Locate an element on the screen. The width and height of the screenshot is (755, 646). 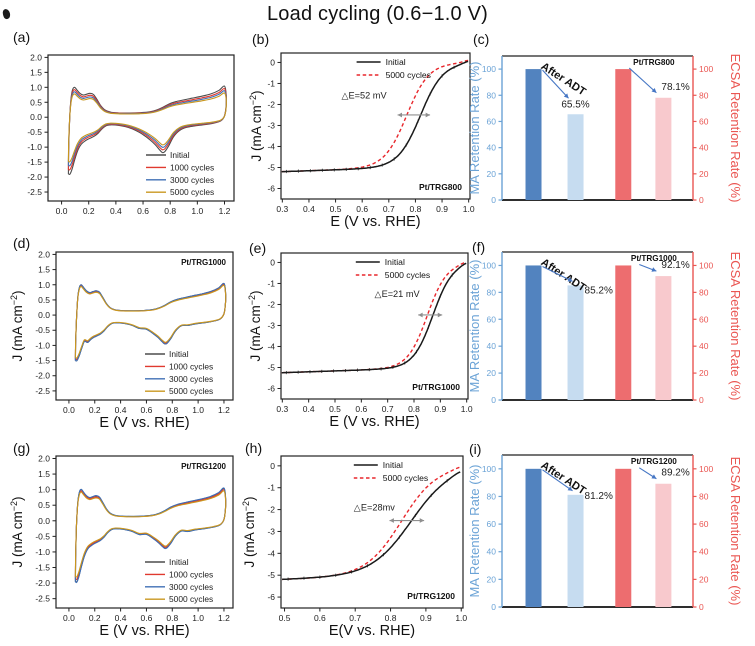
panel-a-y-tick-label: 1.5 is located at coordinates (36, 72).